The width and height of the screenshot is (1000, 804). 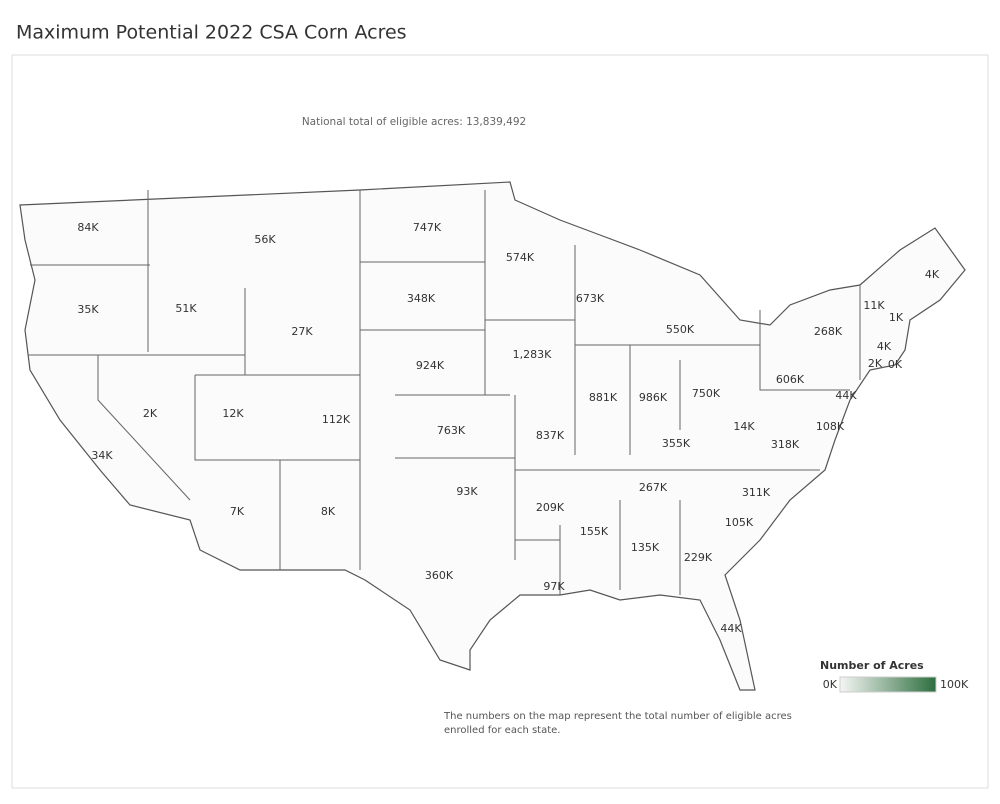 What do you see at coordinates (888, 684) in the screenshot?
I see `legend-ramp` at bounding box center [888, 684].